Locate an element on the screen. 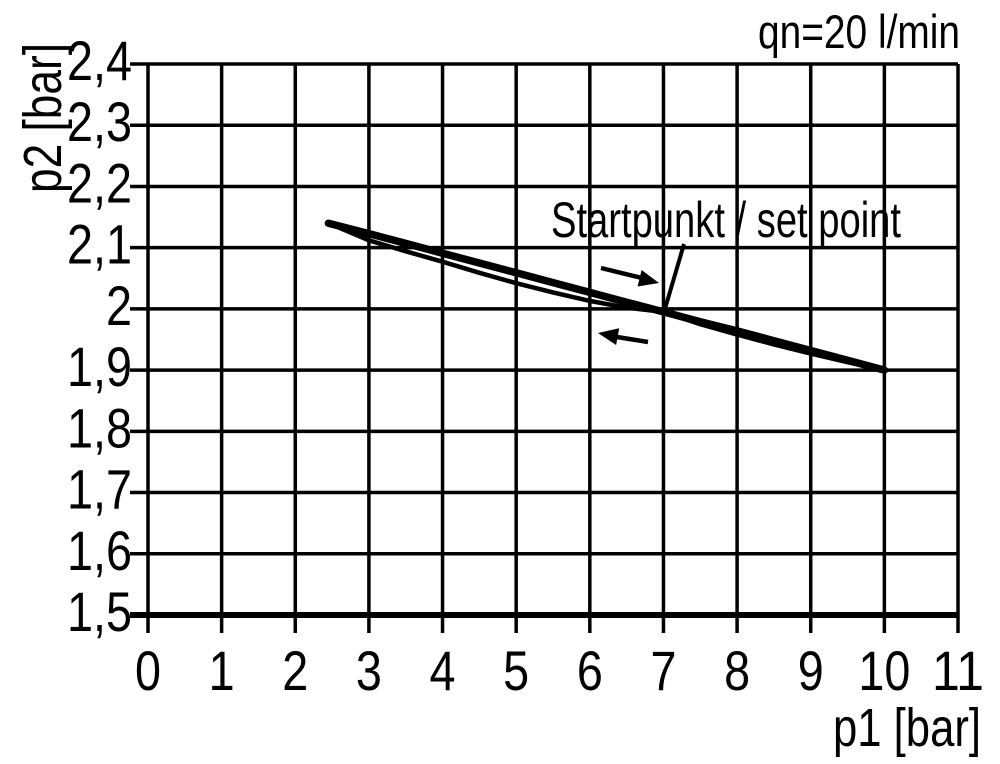  x-tick-label-3: 3 is located at coordinates (369, 670).